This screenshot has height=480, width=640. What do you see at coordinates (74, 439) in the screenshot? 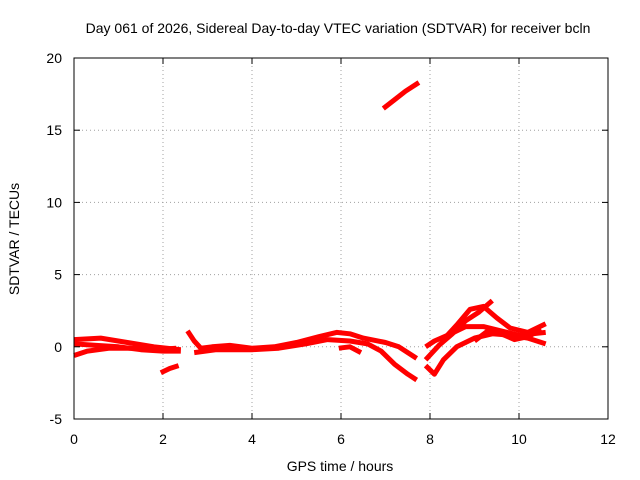
I see `x-tick-label: 0` at bounding box center [74, 439].